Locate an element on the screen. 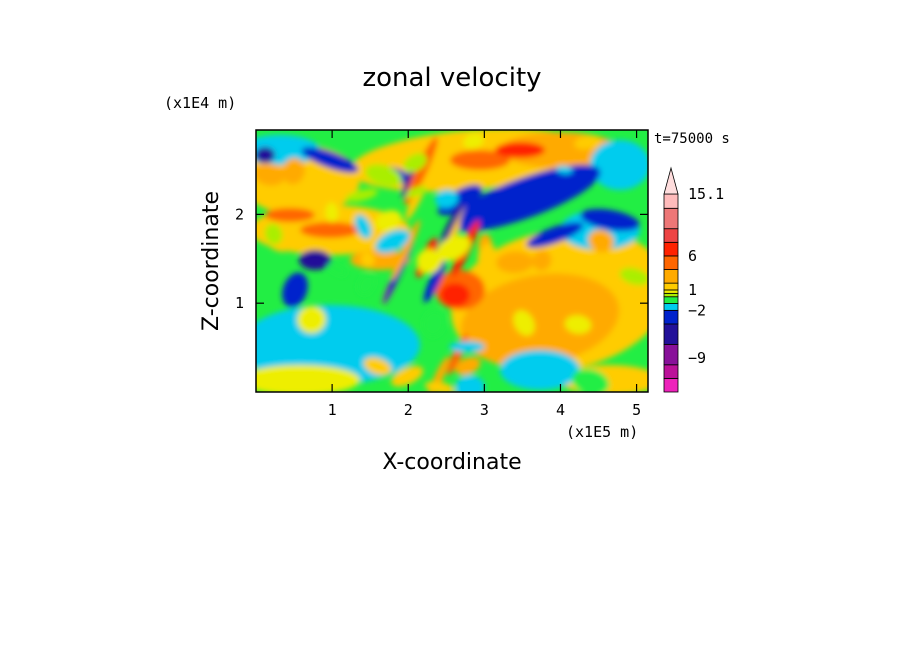  chart-title: zonal velocity is located at coordinates (451, 78).